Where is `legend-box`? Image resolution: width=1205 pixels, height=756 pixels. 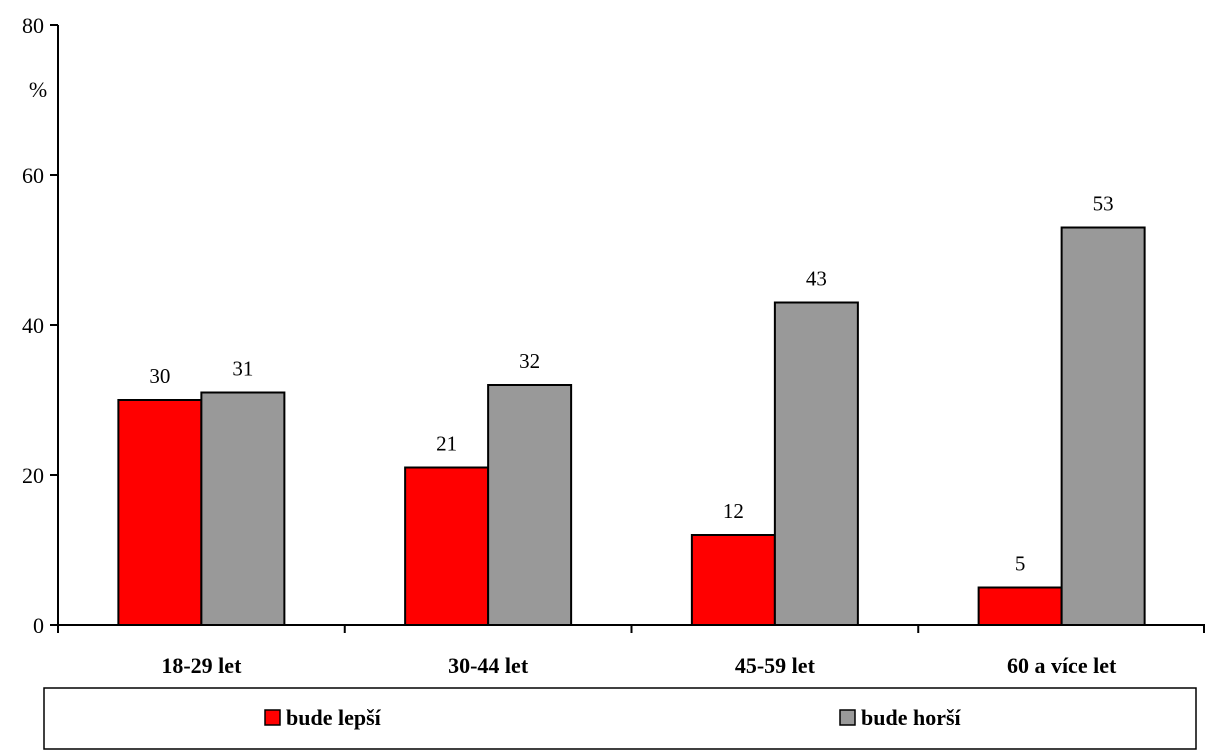
legend-box is located at coordinates (620, 718).